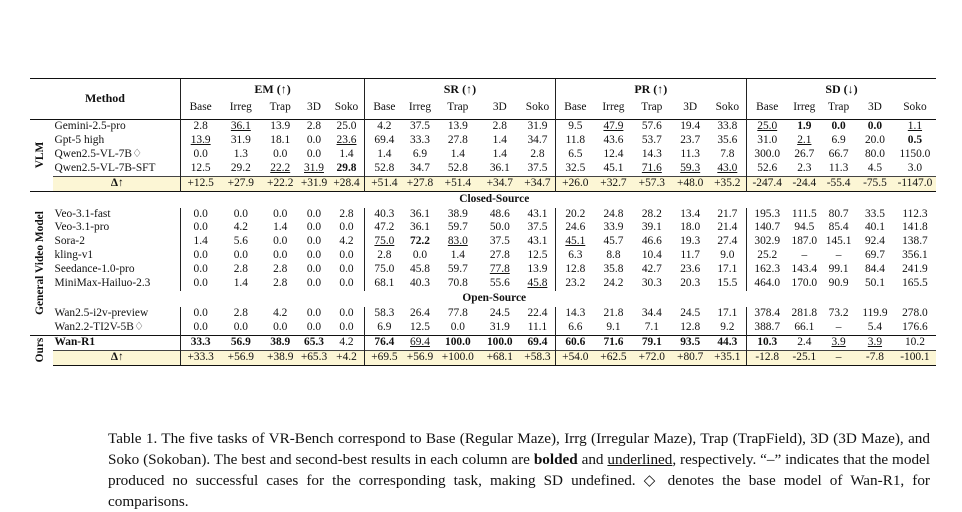 The width and height of the screenshot is (962, 512). Describe the element at coordinates (767, 357) in the screenshot. I see `value-cell: -12.8` at that location.